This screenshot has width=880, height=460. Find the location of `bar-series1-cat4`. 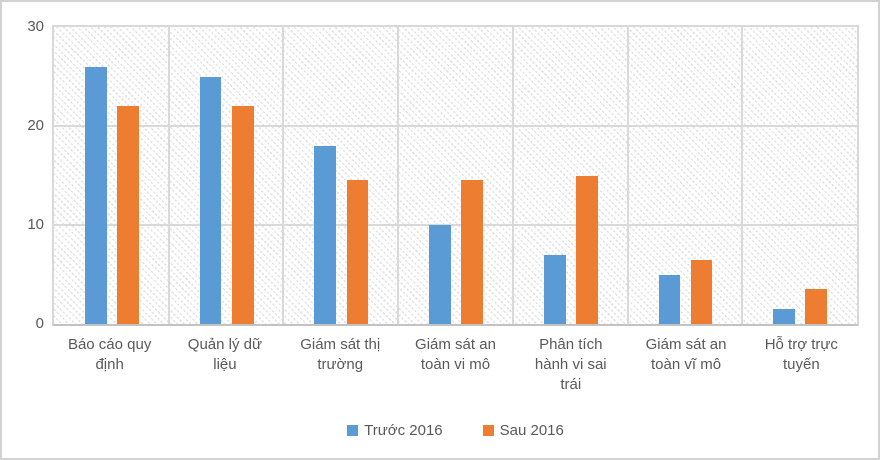

bar-series1-cat4 is located at coordinates (440, 274).